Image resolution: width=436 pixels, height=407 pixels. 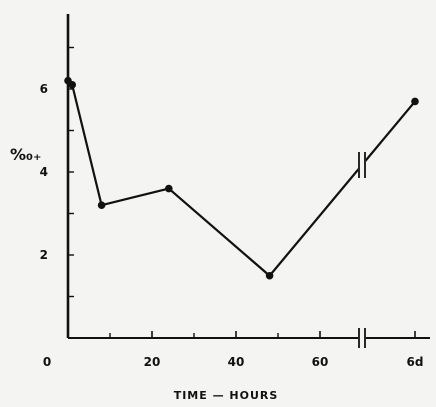 I want to click on x-tick-label: 60, so click(x=320, y=362).